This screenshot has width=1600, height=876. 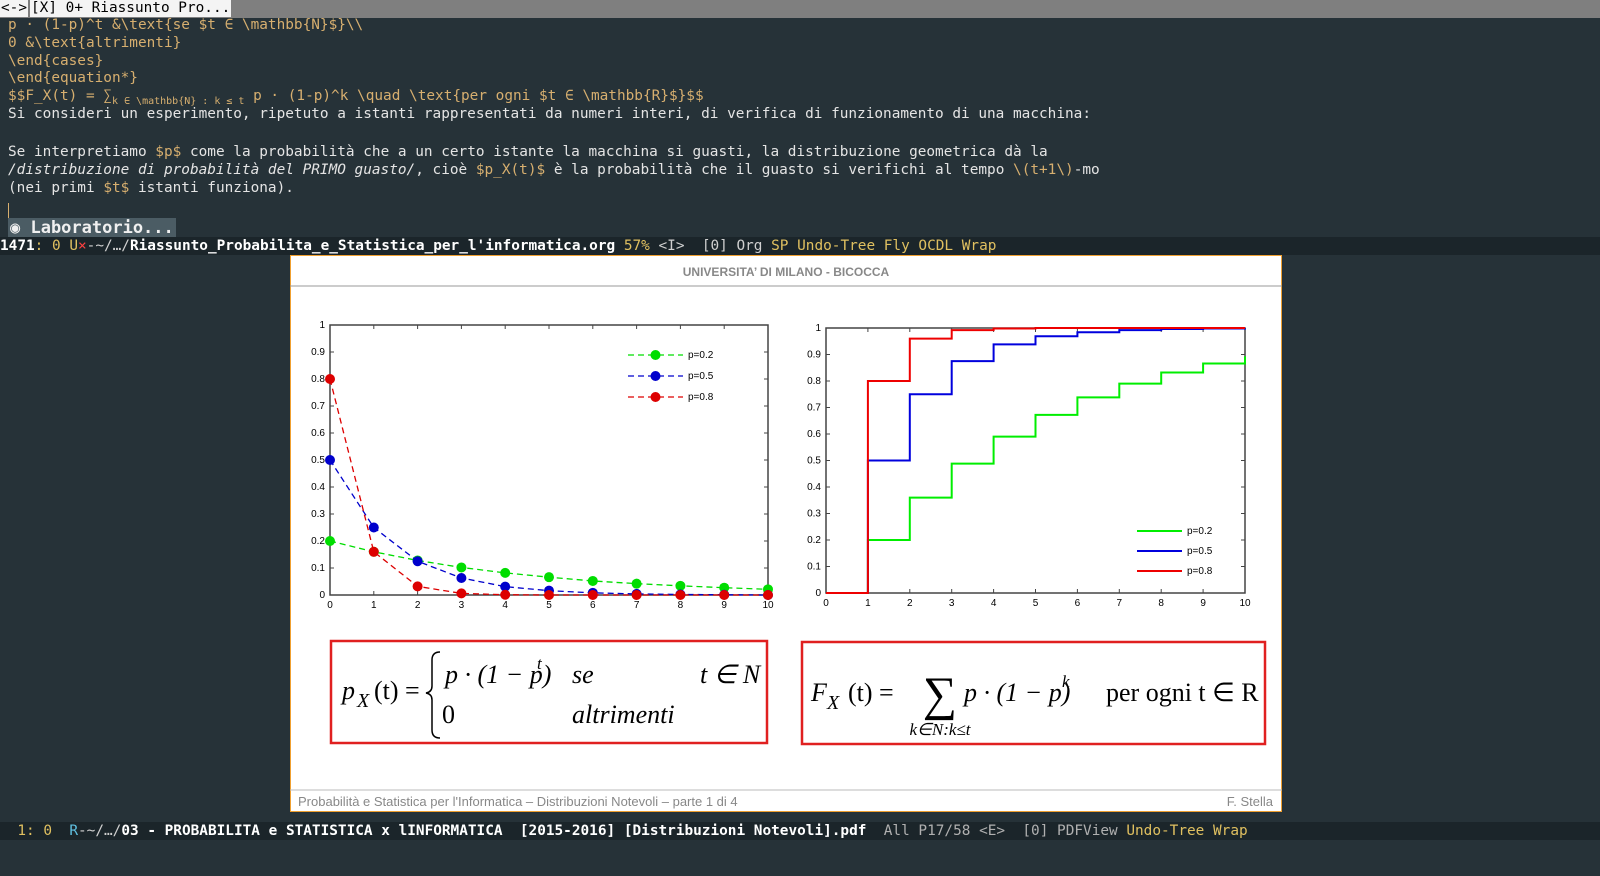 What do you see at coordinates (540, 663) in the screenshot?
I see `formula-text: t` at bounding box center [540, 663].